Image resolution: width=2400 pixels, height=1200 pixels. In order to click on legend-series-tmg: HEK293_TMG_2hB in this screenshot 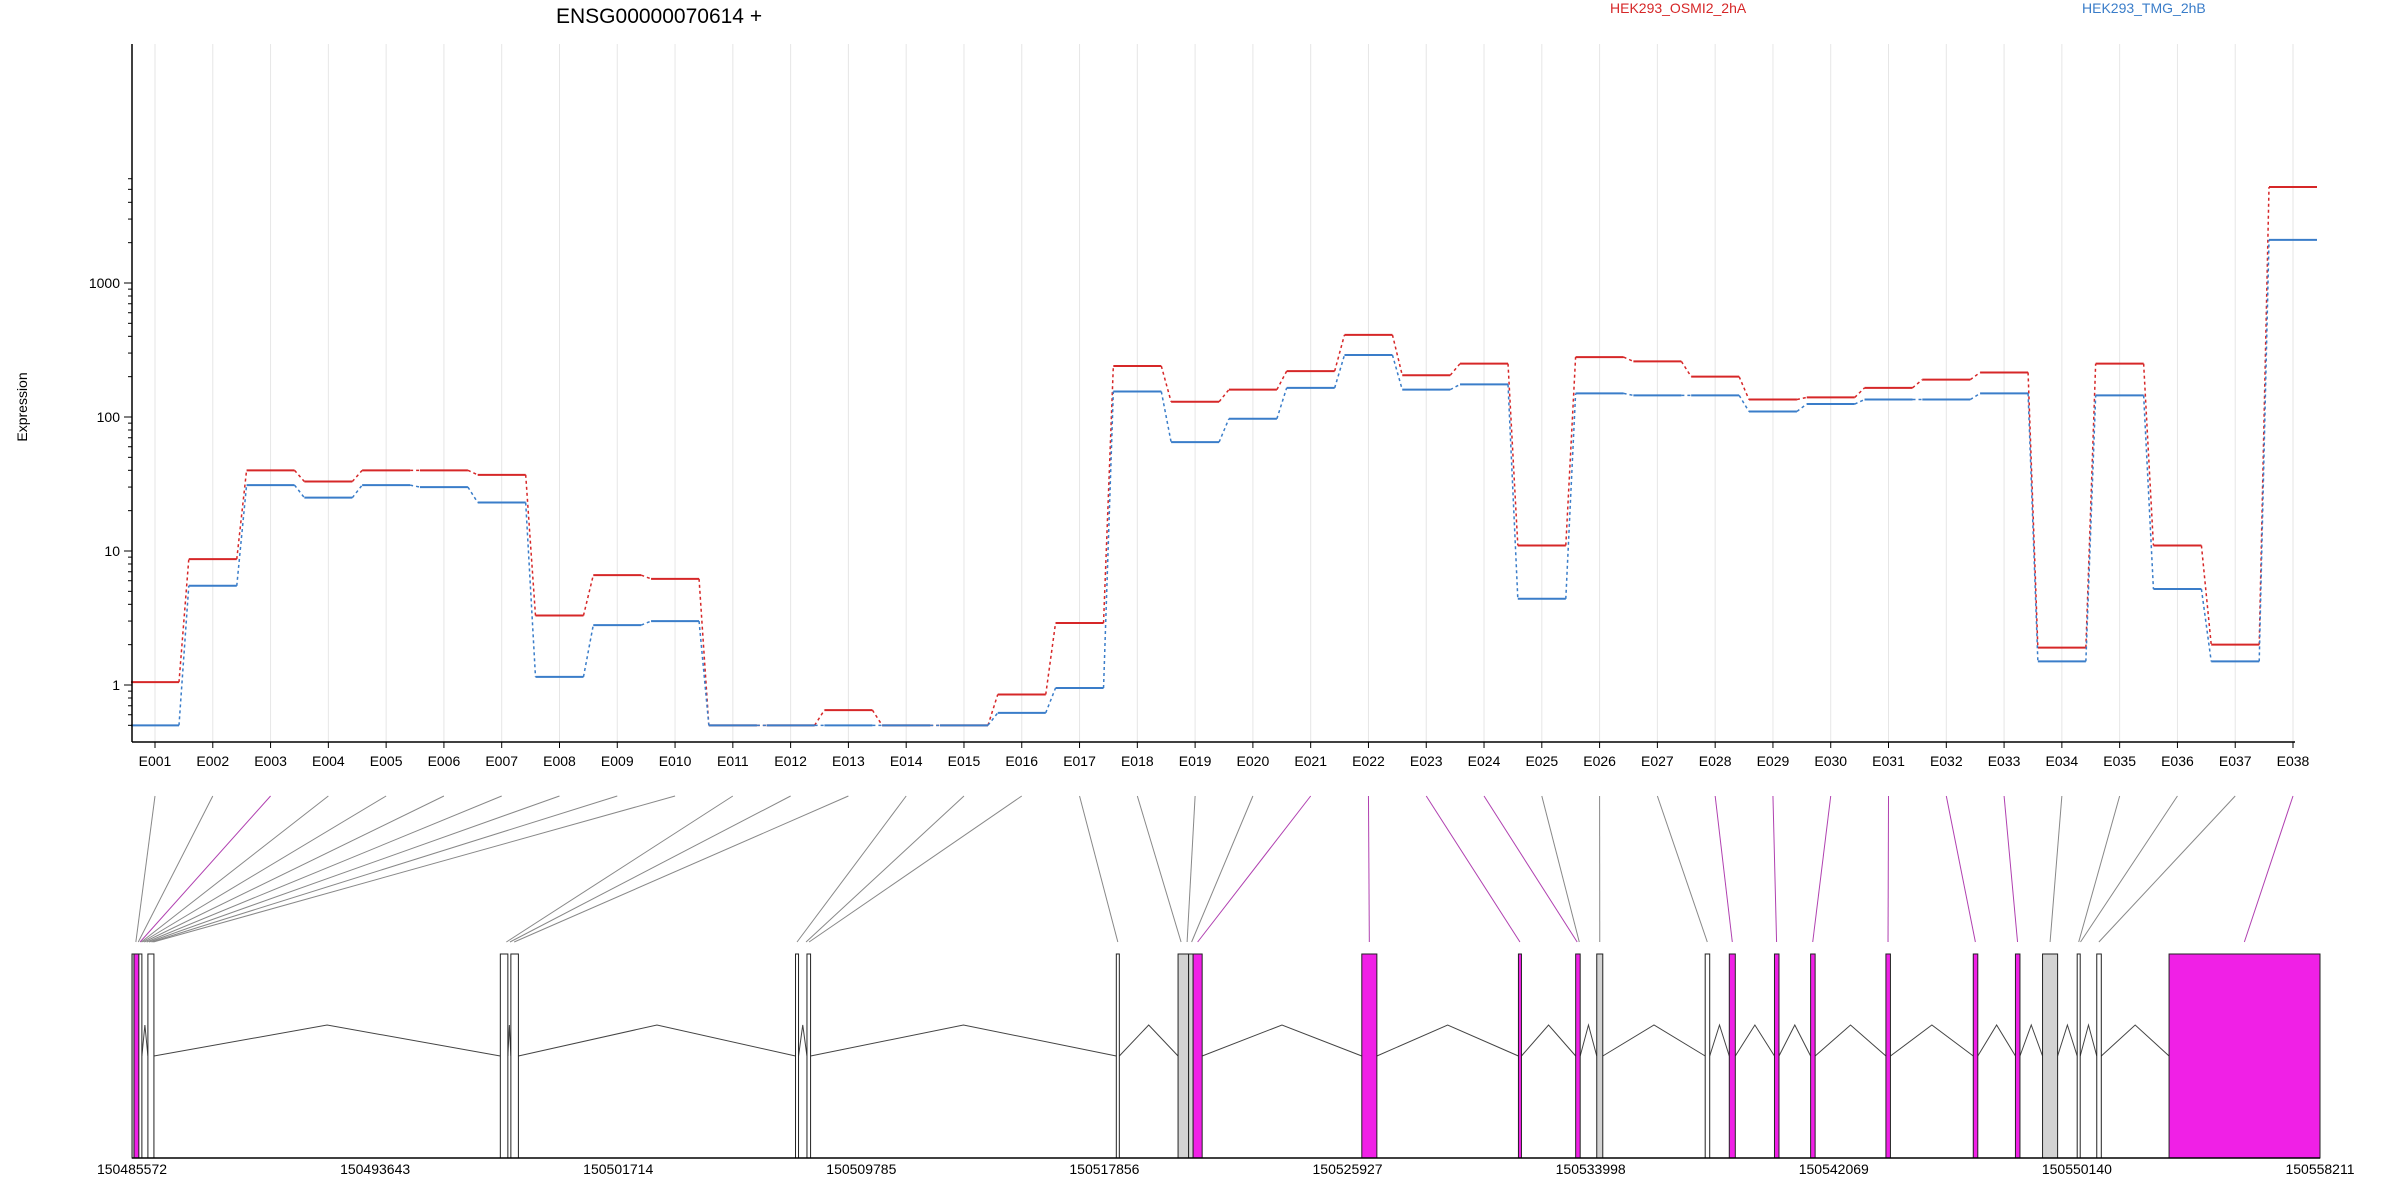, I will do `click(2144, 8)`.